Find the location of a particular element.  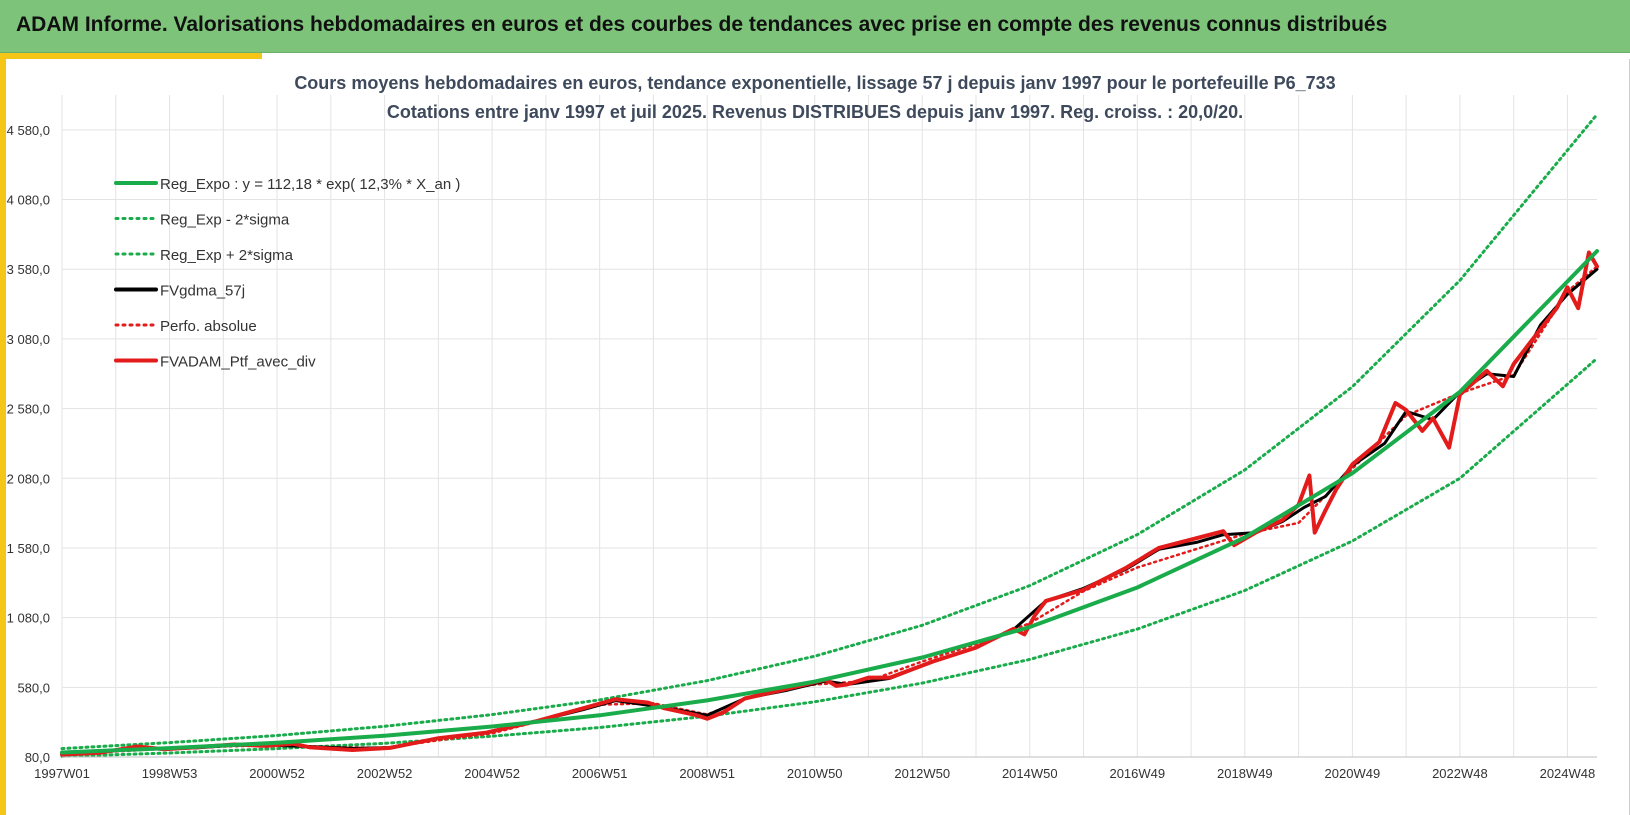

y-tick-label: 1 580,0 is located at coordinates (28, 548).